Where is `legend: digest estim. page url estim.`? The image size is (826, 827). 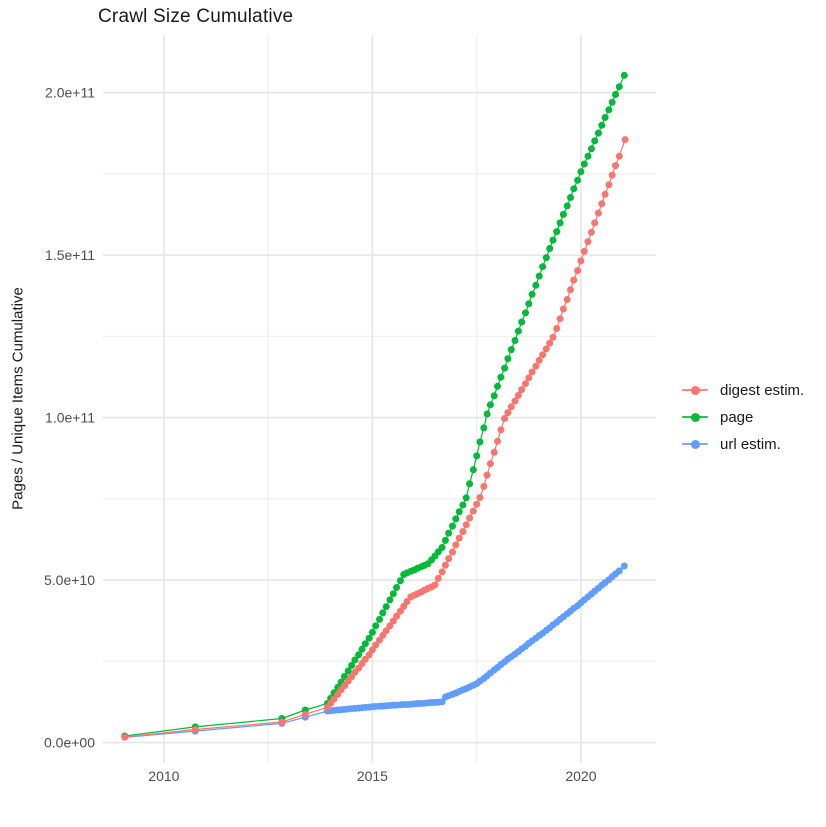 legend: digest estim. page url estim. is located at coordinates (743, 417).